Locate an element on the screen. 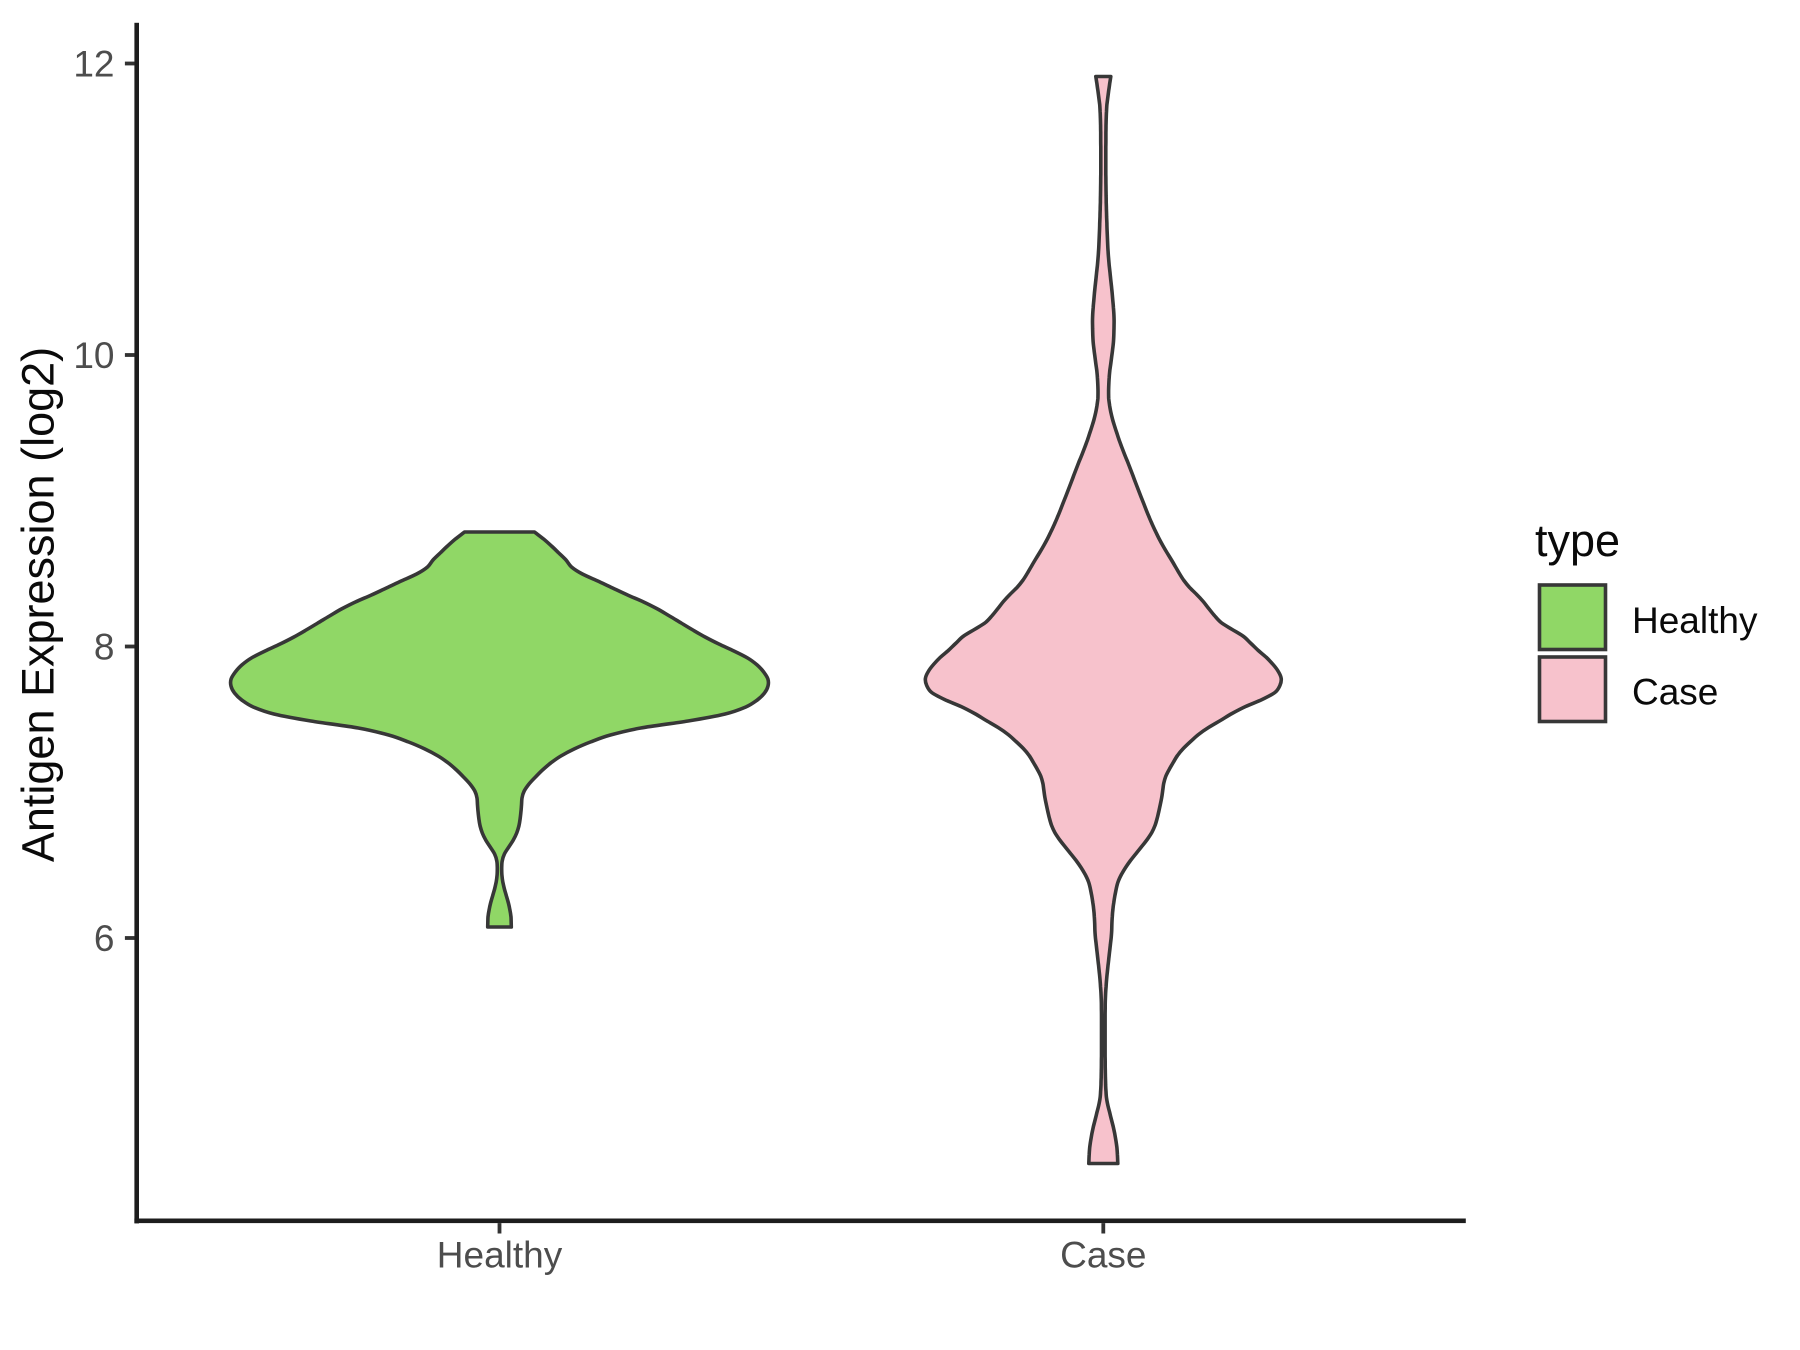  svg-text: Antigen Expression (log2) is located at coordinates (38, 604).